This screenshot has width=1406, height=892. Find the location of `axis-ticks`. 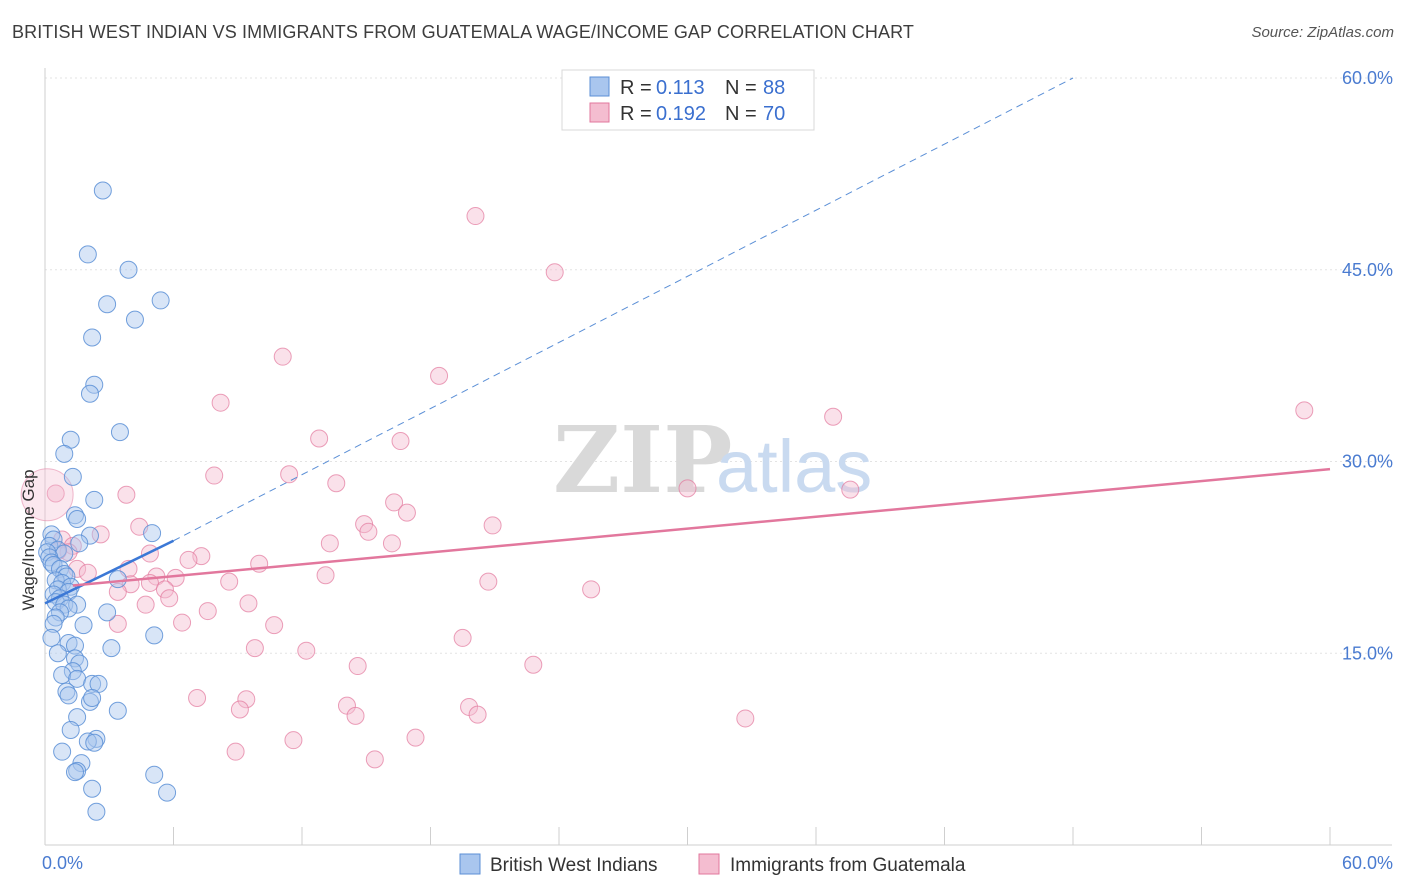

axis-ticks is located at coordinates (752, 836).